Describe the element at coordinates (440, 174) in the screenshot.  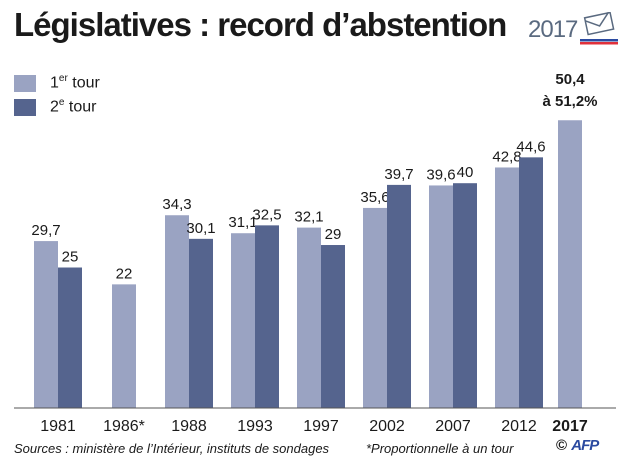
I see `label-first-round-2007: 39,6` at that location.